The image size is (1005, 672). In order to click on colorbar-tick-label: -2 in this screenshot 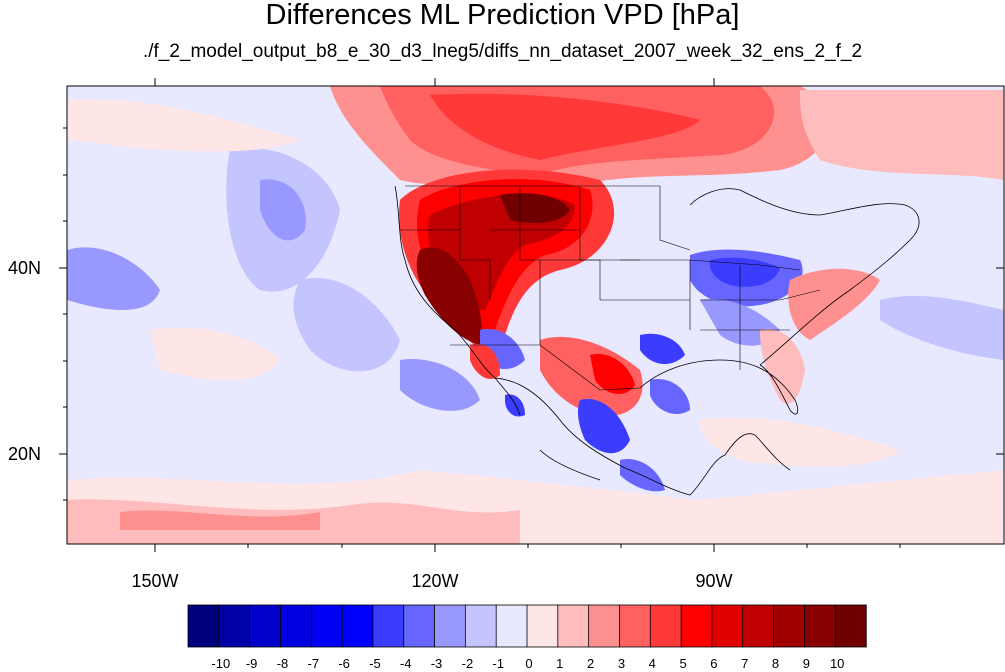, I will do `click(467, 663)`.